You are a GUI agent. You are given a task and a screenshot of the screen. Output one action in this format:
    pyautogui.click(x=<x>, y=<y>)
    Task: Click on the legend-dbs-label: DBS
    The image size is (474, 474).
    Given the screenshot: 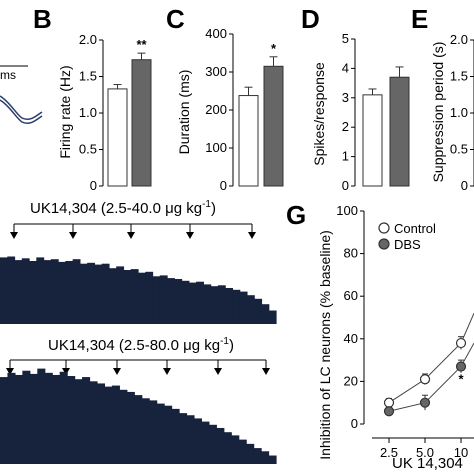 What is the action you would take?
    pyautogui.click(x=407, y=244)
    